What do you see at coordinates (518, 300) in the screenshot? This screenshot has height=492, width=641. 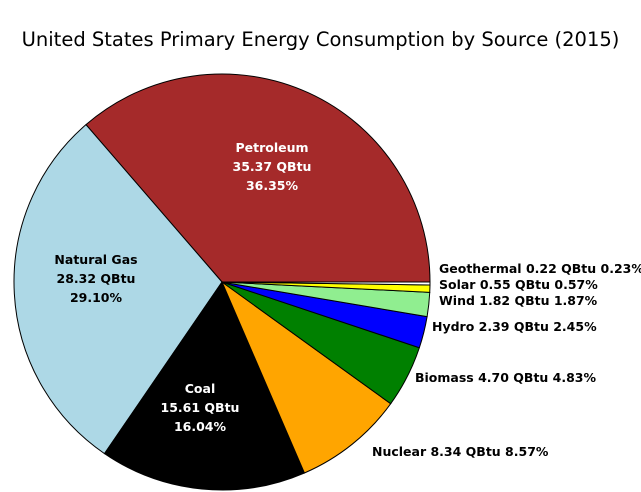 I see `slice-label-wind: Wind 1.82 QBtu 1.87%` at bounding box center [518, 300].